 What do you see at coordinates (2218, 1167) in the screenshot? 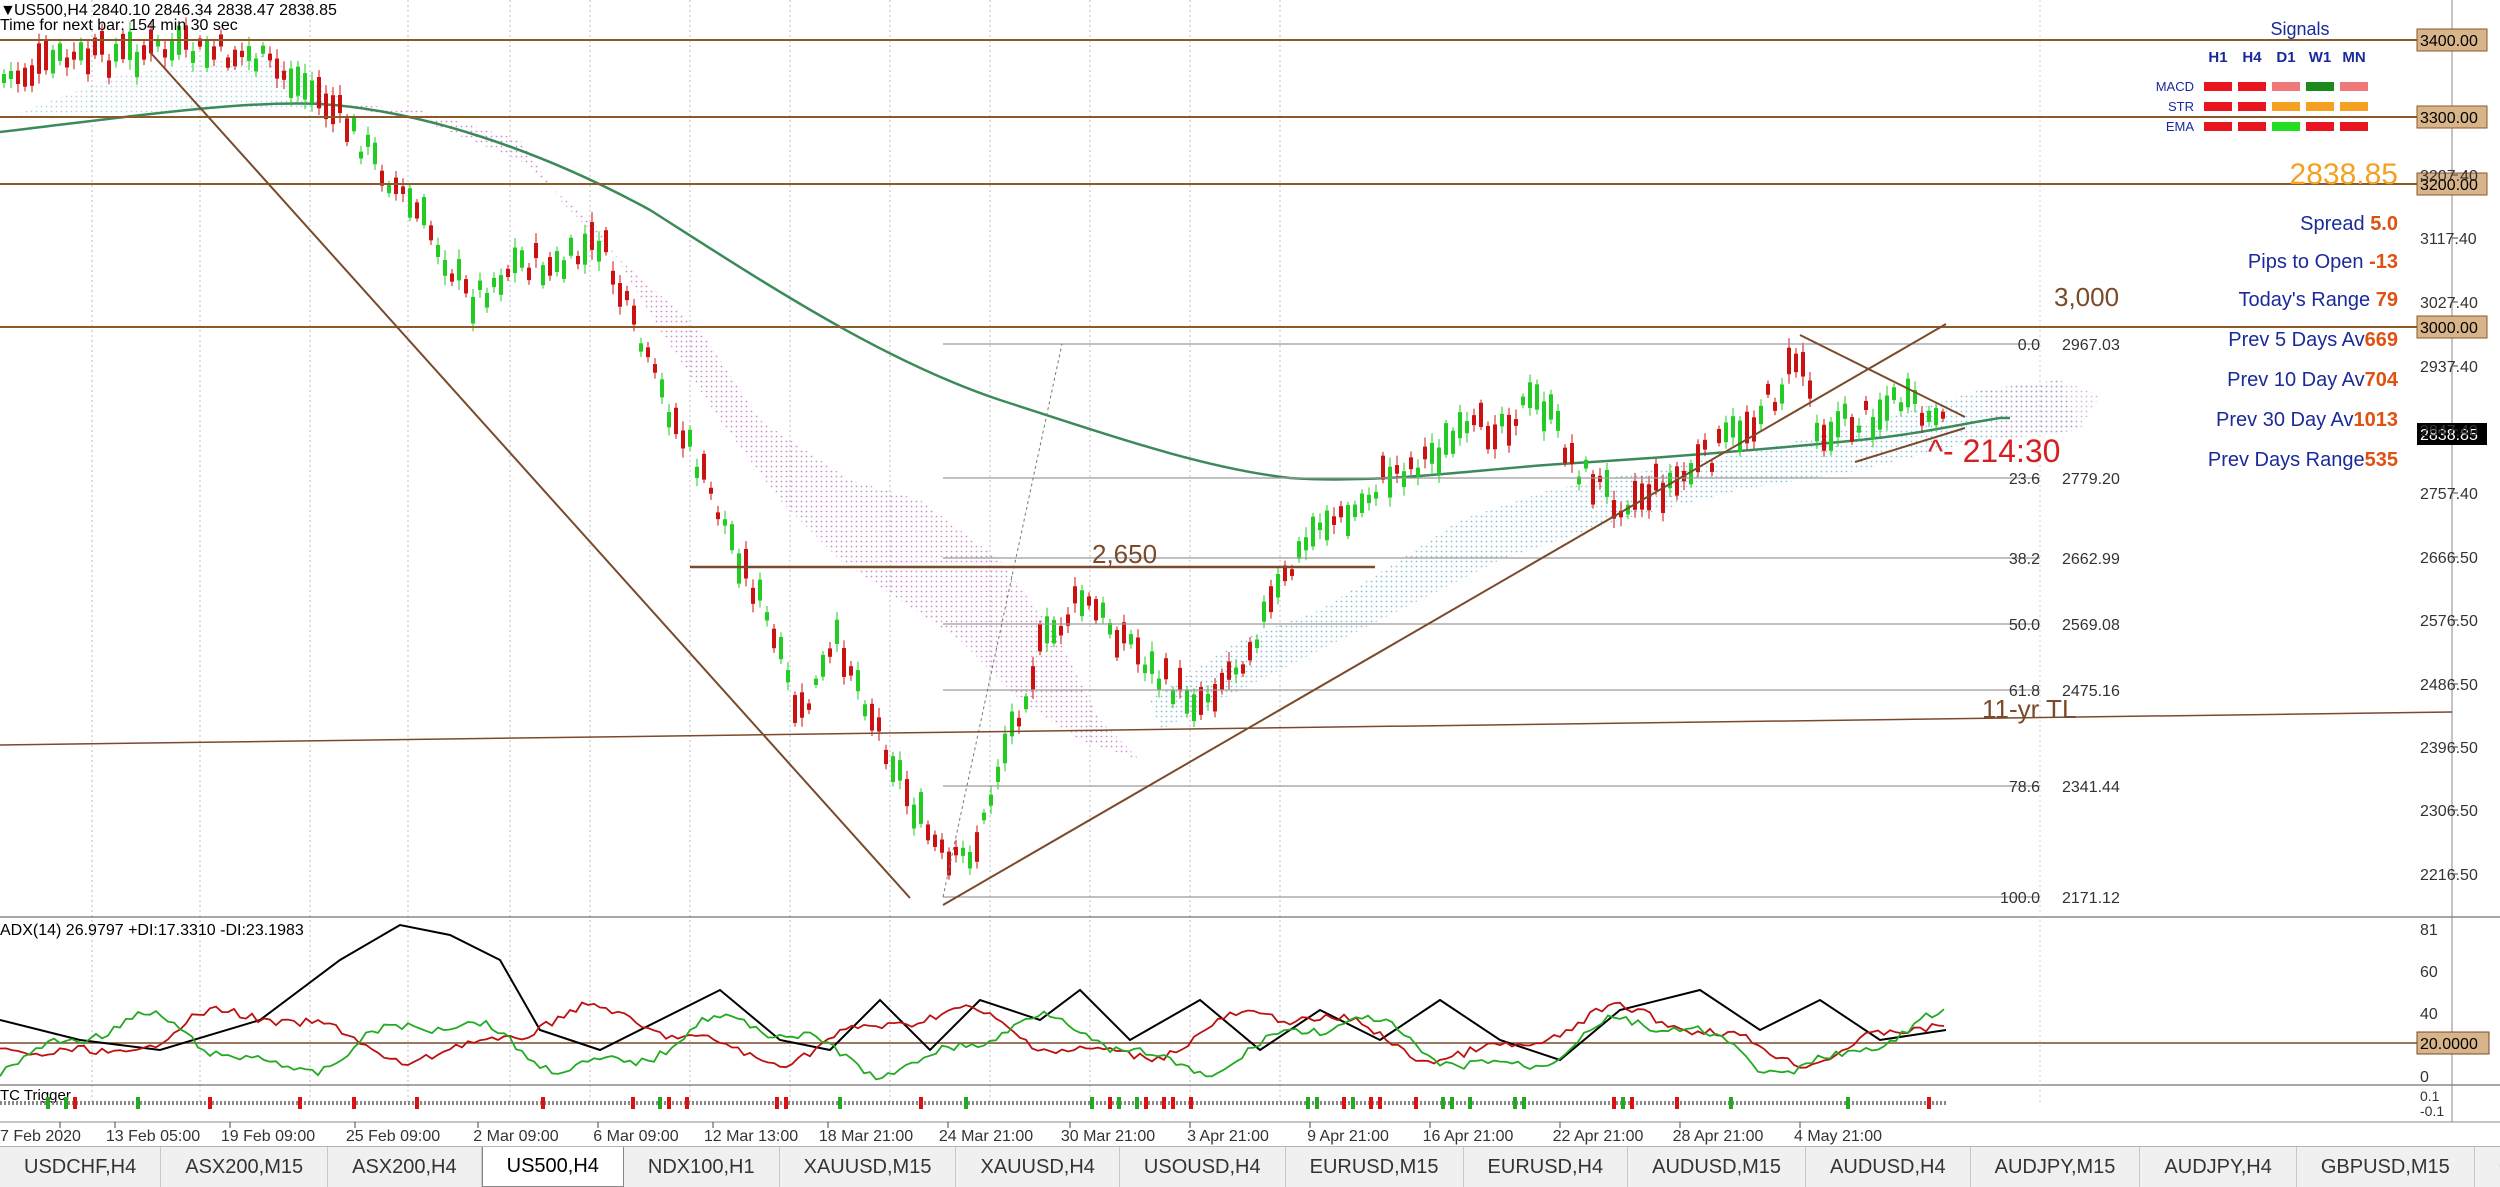
I see `chart-tab: AUDJPY,H4` at bounding box center [2218, 1167].